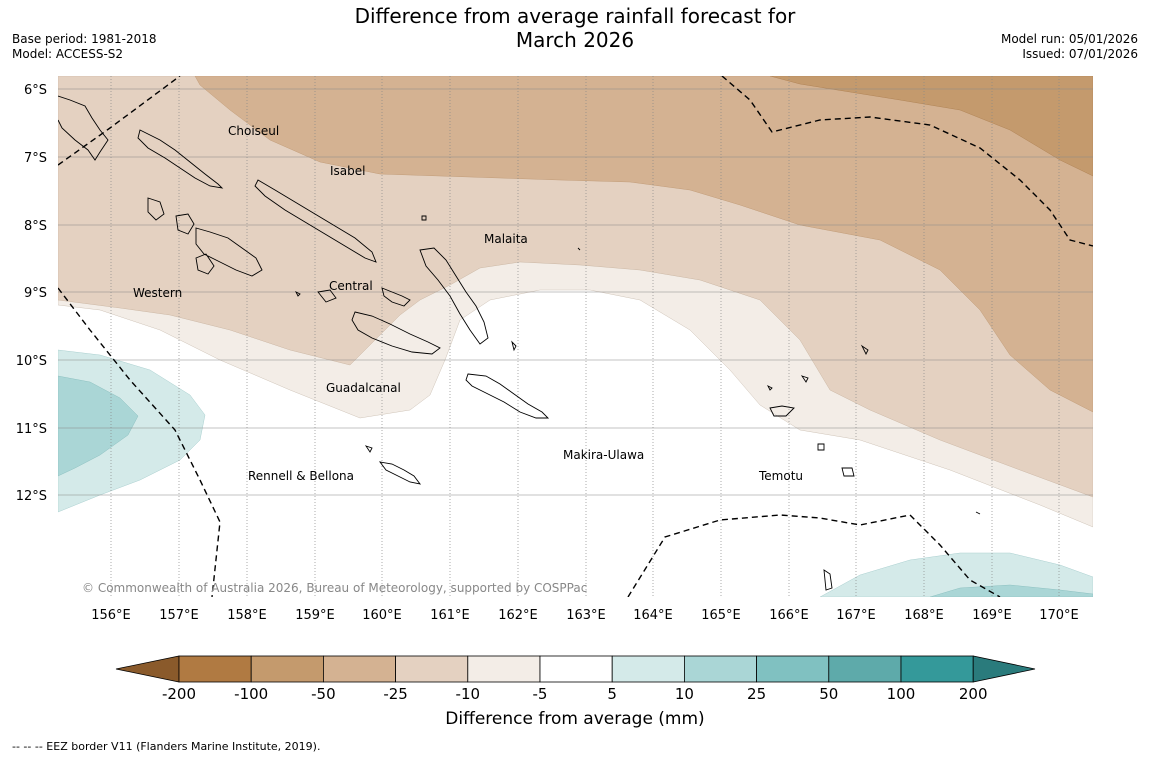 The image size is (1150, 758). Describe the element at coordinates (111, 615) in the screenshot. I see `lon-label: 156°E` at that location.